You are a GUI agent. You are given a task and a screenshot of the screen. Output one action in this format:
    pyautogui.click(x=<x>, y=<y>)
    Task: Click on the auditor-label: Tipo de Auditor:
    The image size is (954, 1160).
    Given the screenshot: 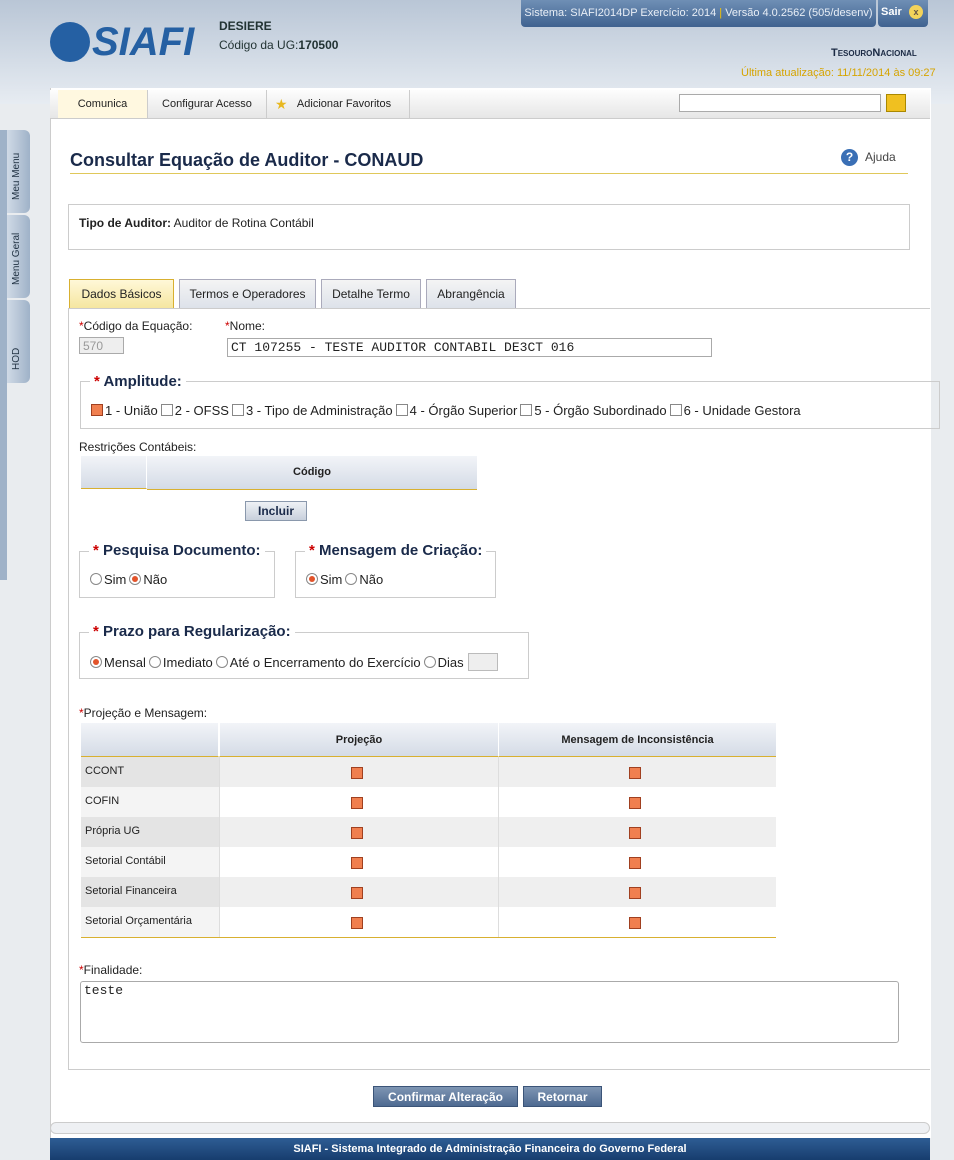 What is the action you would take?
    pyautogui.click(x=125, y=223)
    